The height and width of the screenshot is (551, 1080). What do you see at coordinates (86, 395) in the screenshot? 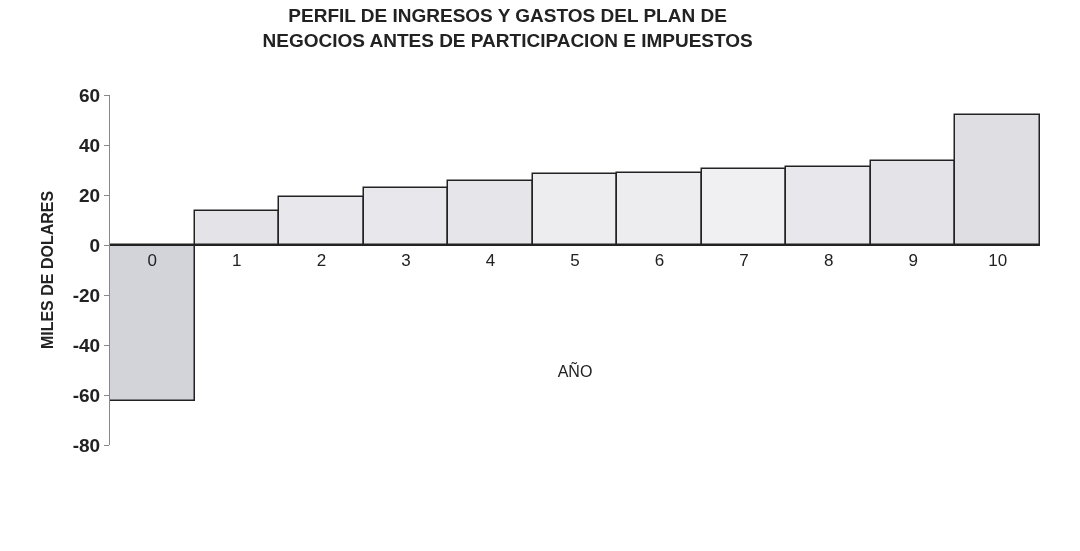
I see `y-tick-label: -60` at bounding box center [86, 395].